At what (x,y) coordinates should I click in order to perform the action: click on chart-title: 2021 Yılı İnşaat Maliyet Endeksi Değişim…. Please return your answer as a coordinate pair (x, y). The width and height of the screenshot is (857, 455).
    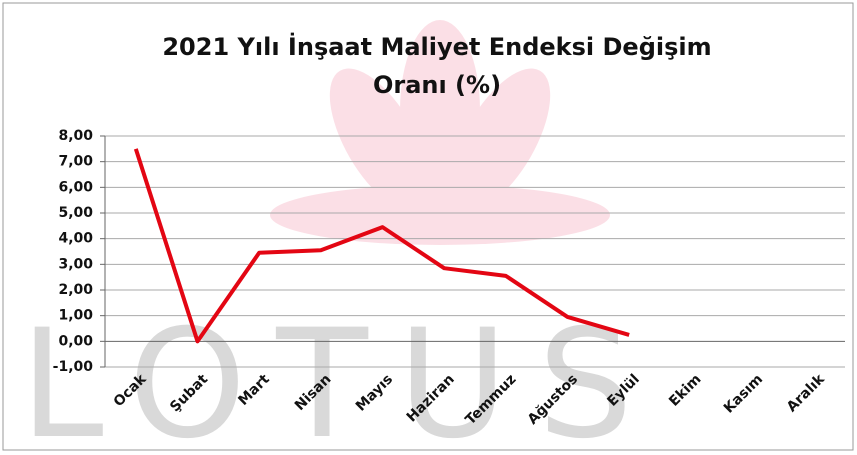
    Looking at the image, I should click on (436, 65).